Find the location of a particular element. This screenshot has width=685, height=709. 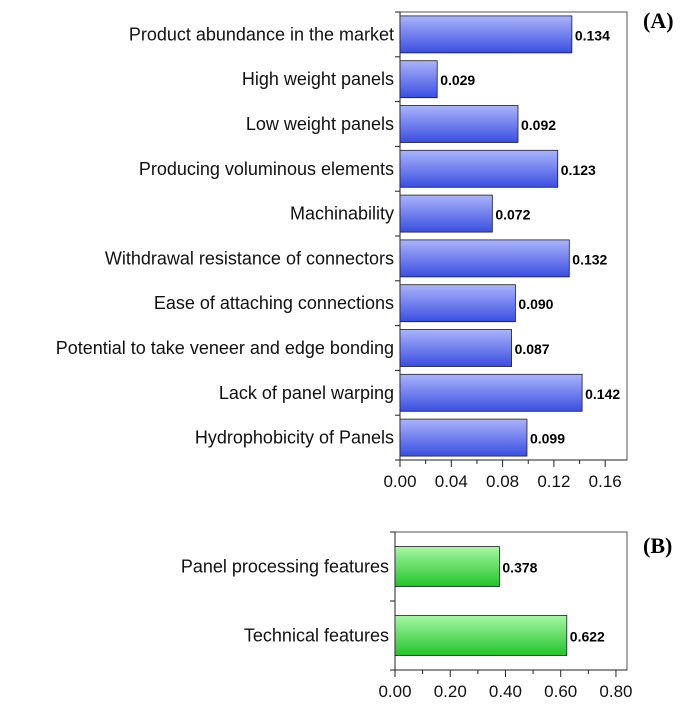

data-label: 0.134 is located at coordinates (592, 35).